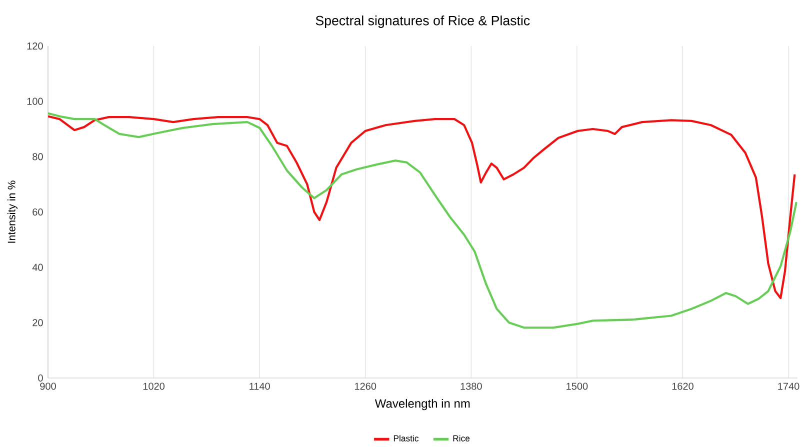  I want to click on x-axis-title: Wavelength in nm, so click(422, 404).